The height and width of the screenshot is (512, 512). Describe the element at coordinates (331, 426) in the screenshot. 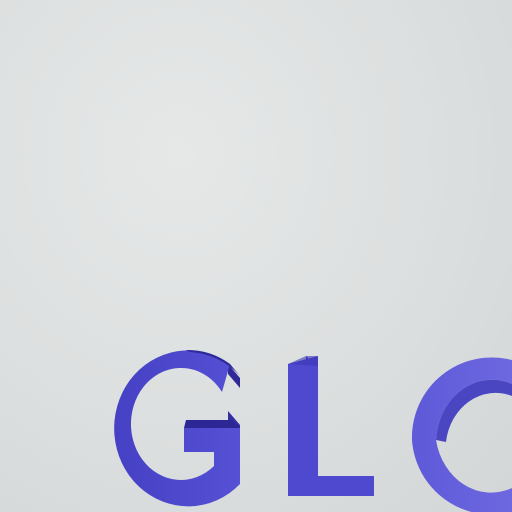

I see `letter-l` at that location.